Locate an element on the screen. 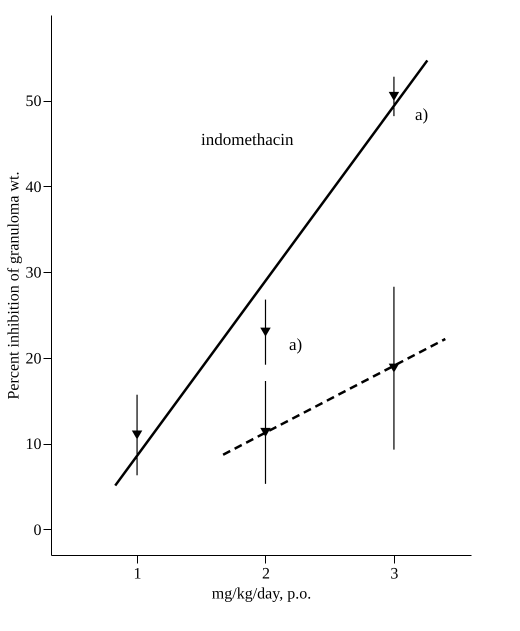 This screenshot has width=520, height=631. x-tick-label: 1 is located at coordinates (138, 574).